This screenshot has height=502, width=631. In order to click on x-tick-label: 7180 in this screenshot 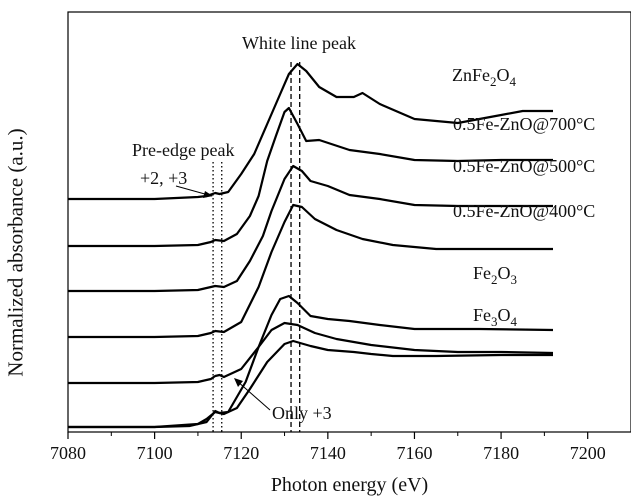, I will do `click(501, 453)`.